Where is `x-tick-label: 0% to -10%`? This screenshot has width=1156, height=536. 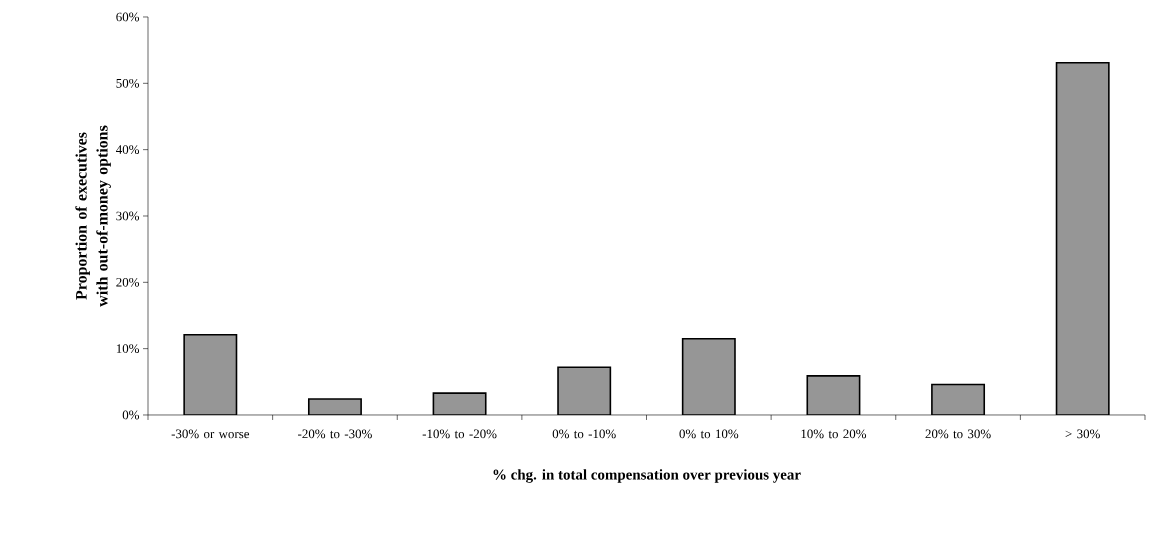
x-tick-label: 0% to -10% is located at coordinates (584, 434).